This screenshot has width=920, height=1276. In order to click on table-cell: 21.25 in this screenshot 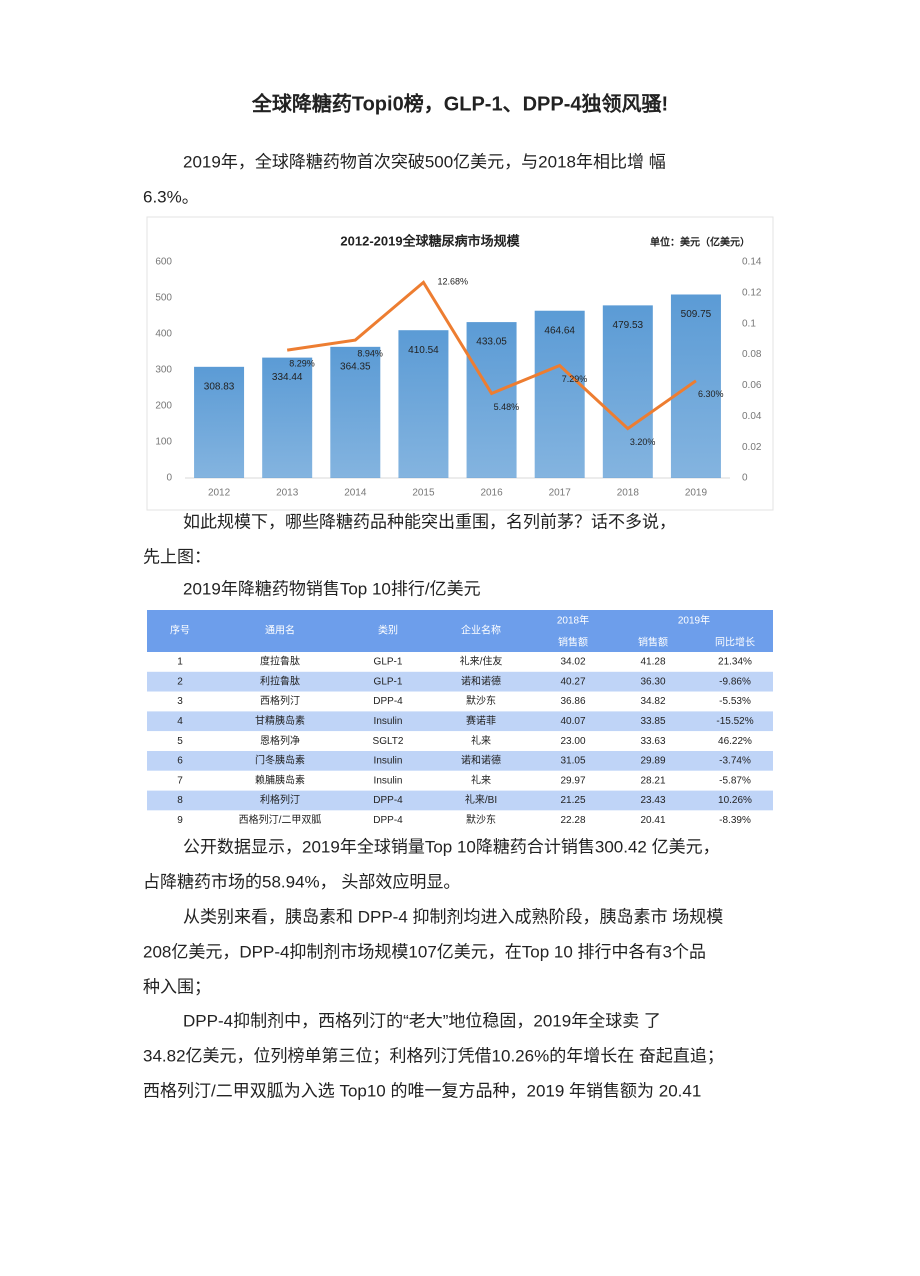, I will do `click(572, 800)`.